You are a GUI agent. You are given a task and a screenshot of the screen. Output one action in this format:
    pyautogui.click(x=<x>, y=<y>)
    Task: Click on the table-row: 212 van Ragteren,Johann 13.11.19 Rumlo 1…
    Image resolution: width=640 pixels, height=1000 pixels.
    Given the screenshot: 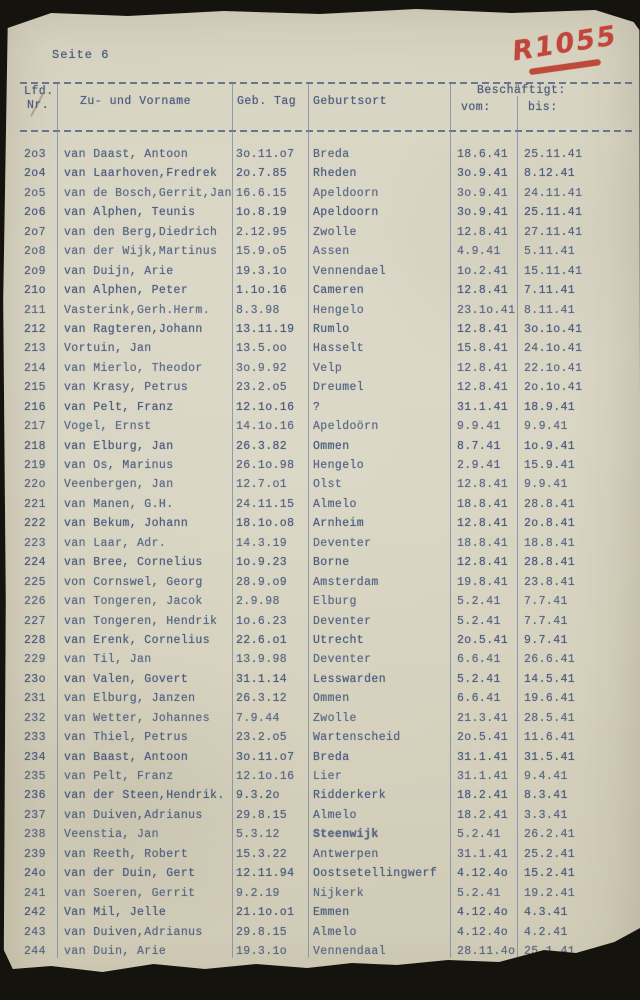 What is the action you would take?
    pyautogui.click(x=321, y=330)
    